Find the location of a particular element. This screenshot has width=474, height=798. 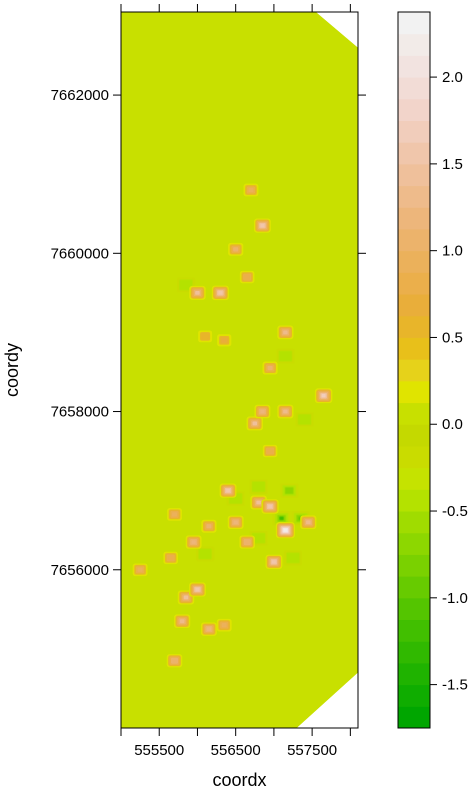

colorbar-tick-label: -1.5 is located at coordinates (455, 685).